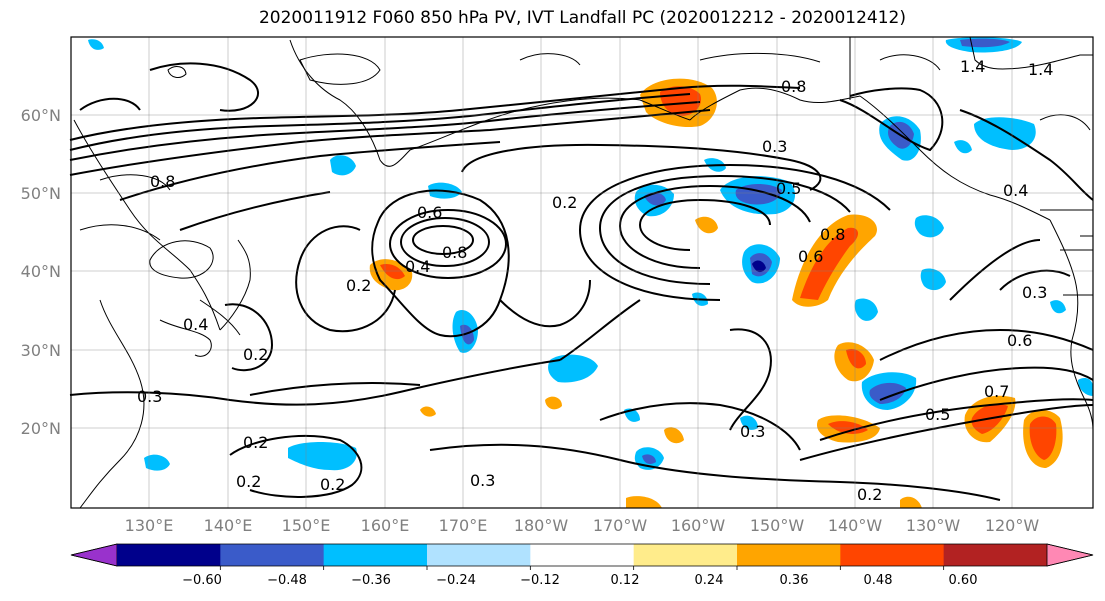  What do you see at coordinates (41, 350) in the screenshot?
I see `lat-tick-label: 30°N` at bounding box center [41, 350].